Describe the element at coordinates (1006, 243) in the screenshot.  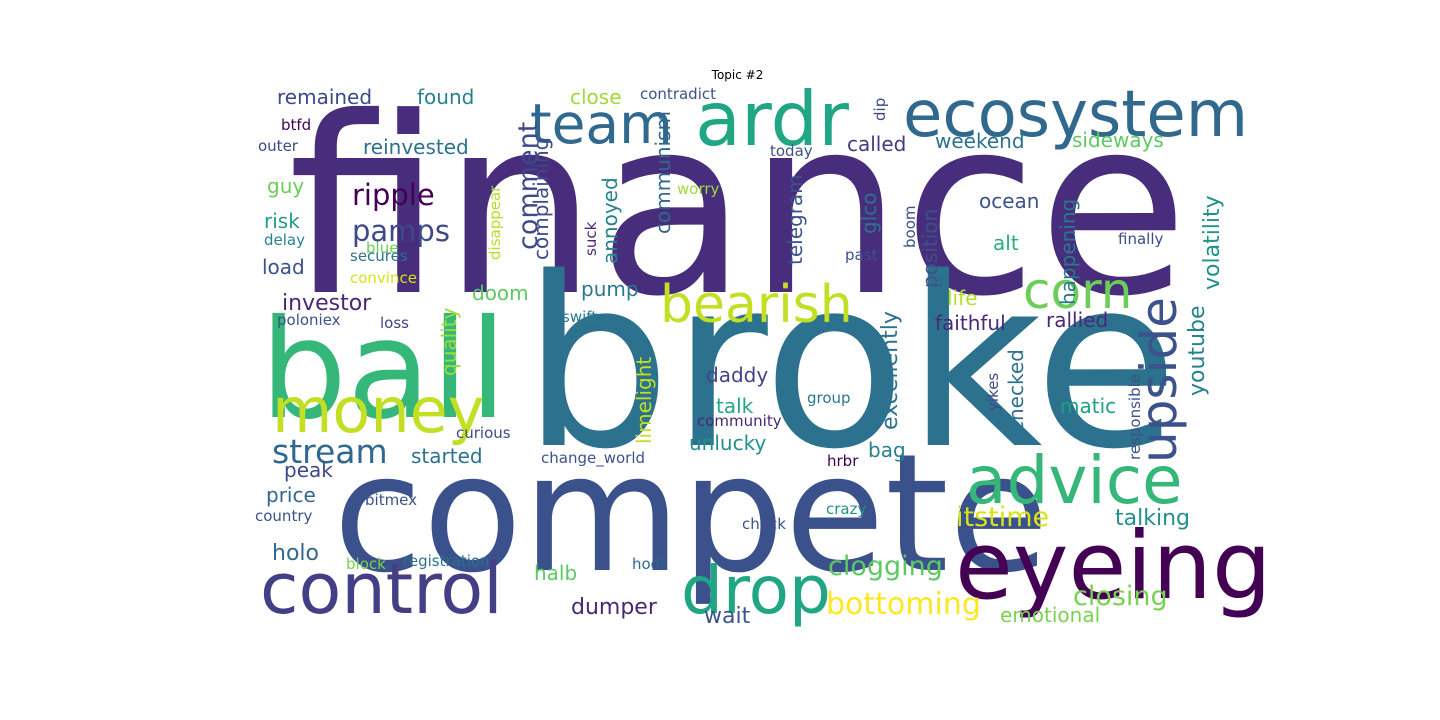
I see `word-alt: alt` at that location.